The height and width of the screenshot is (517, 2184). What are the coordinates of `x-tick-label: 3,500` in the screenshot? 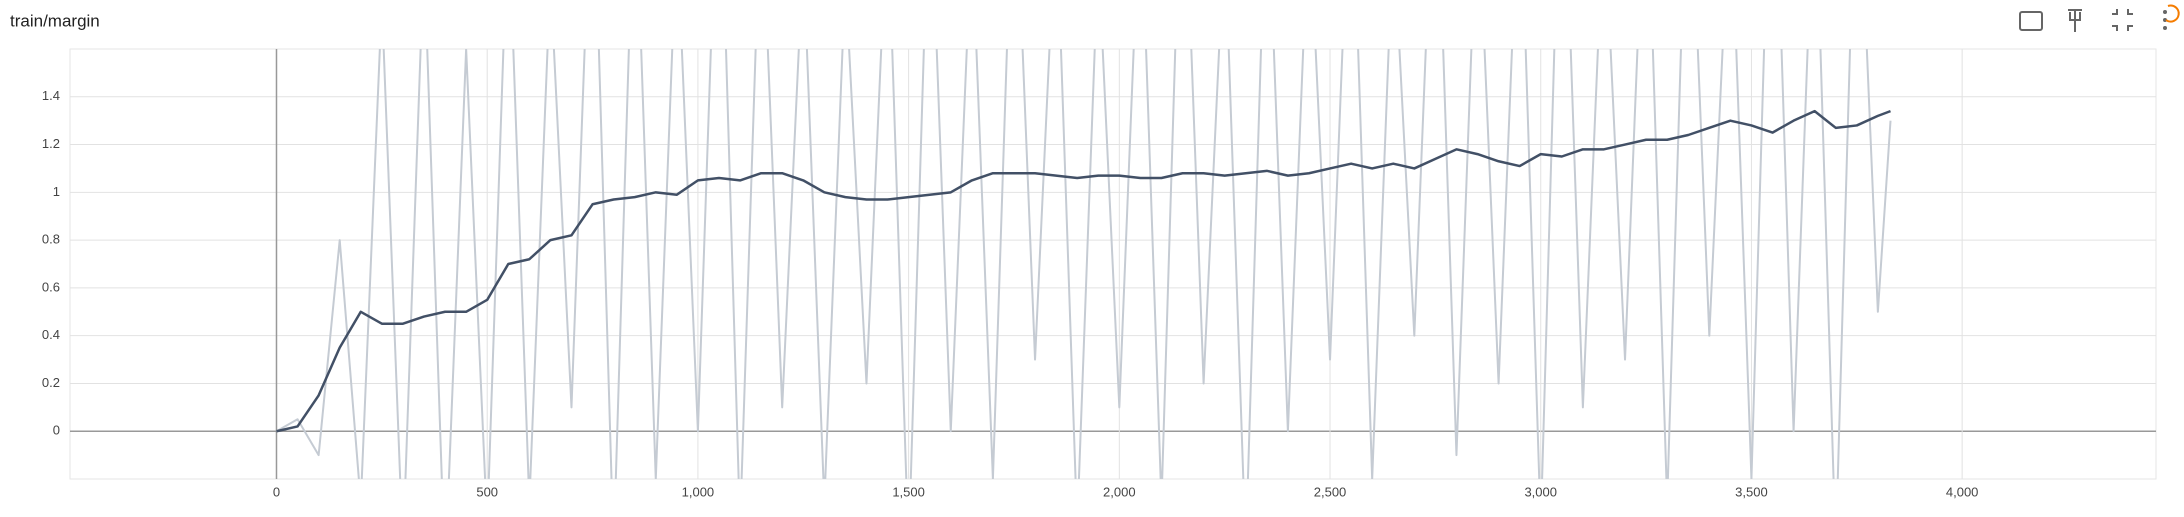 It's located at (1751, 491).